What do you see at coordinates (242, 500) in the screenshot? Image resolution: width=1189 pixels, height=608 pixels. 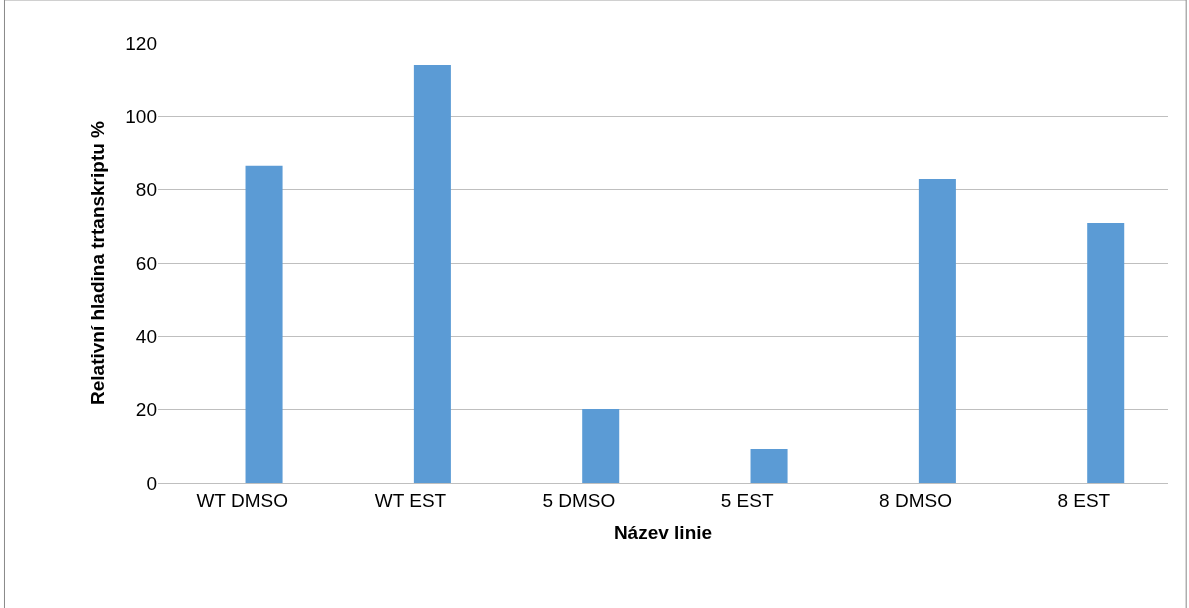 I see `x-tick-label: WT DMSO` at bounding box center [242, 500].